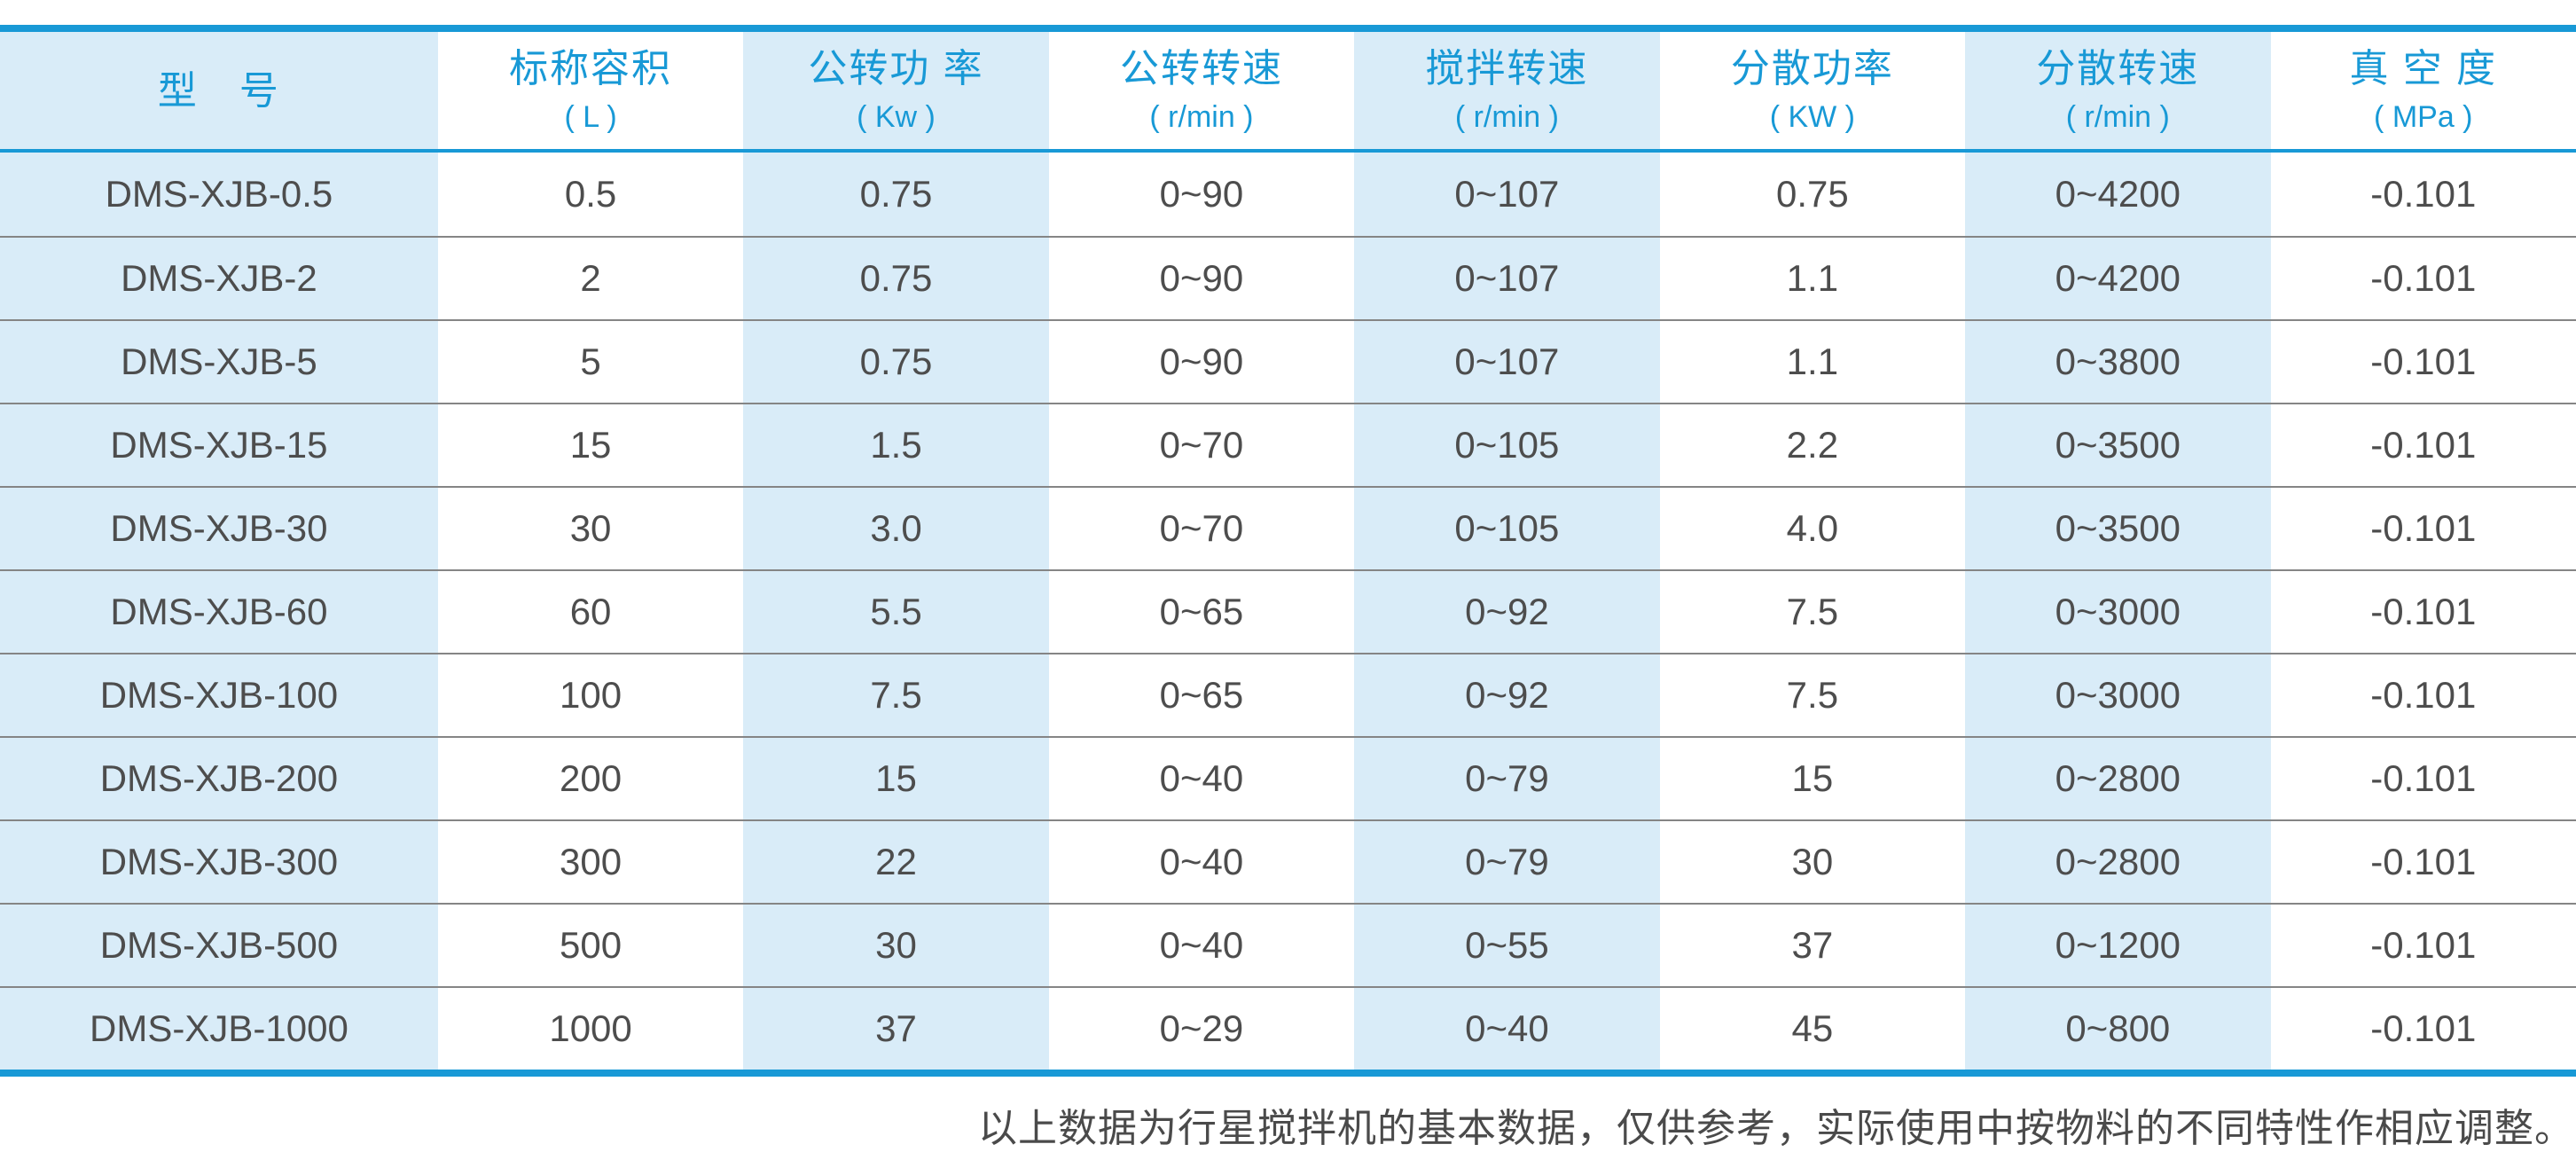 This screenshot has width=2576, height=1152. I want to click on model-cell: DMS-XJB-100, so click(219, 695).